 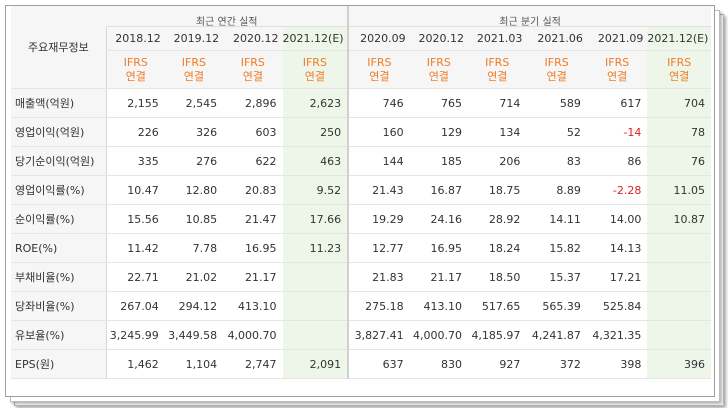 I want to click on metric-label: 매출액(억원), so click(x=59, y=103).